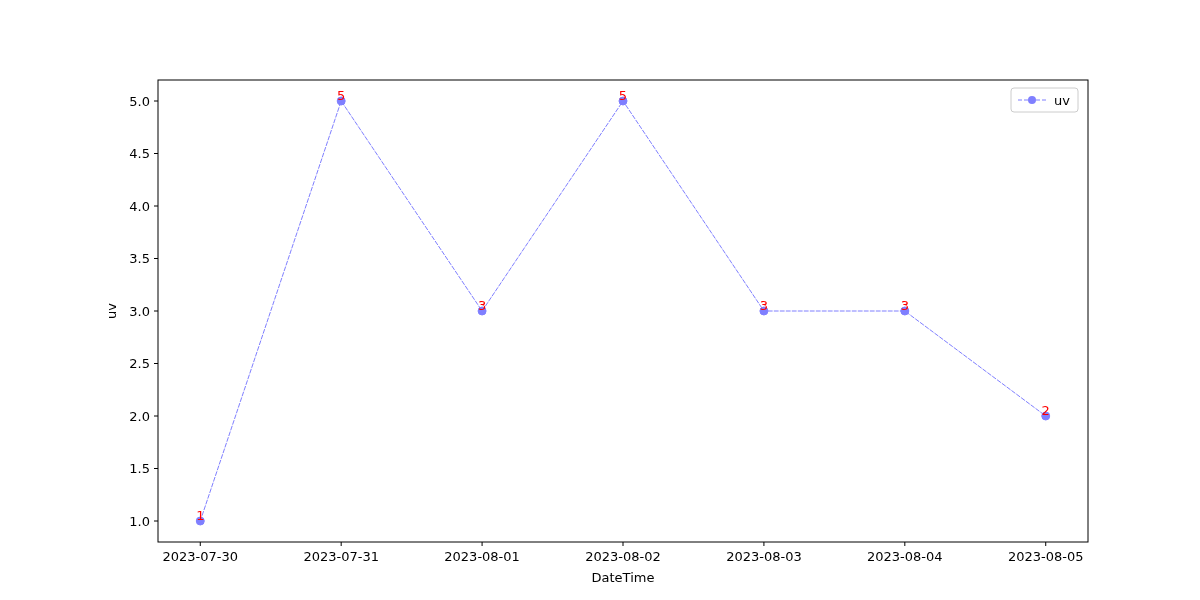  I want to click on x-tick-label: 2023-08-01, so click(482, 556).